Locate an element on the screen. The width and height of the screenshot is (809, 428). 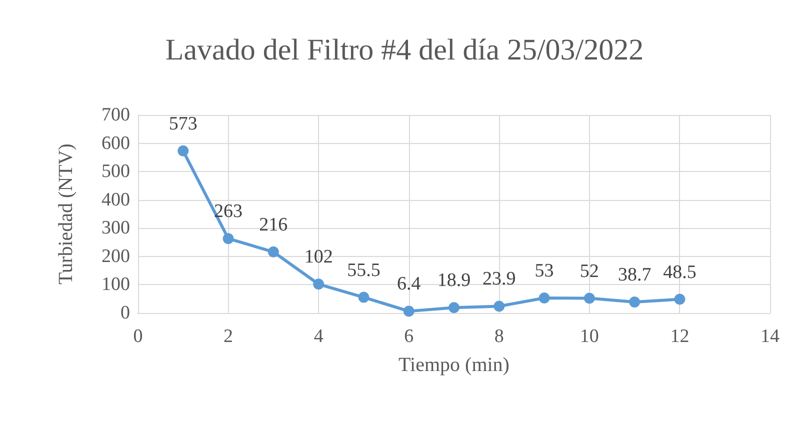
y-tick-label: 200 is located at coordinates (116, 256).